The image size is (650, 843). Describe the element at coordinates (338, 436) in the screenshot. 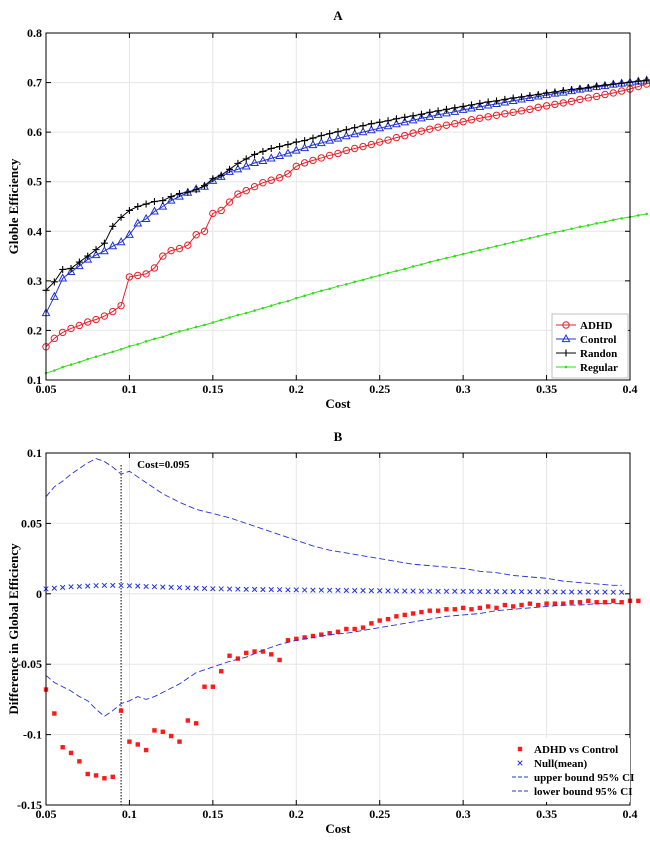

I see `chart-title: B` at that location.